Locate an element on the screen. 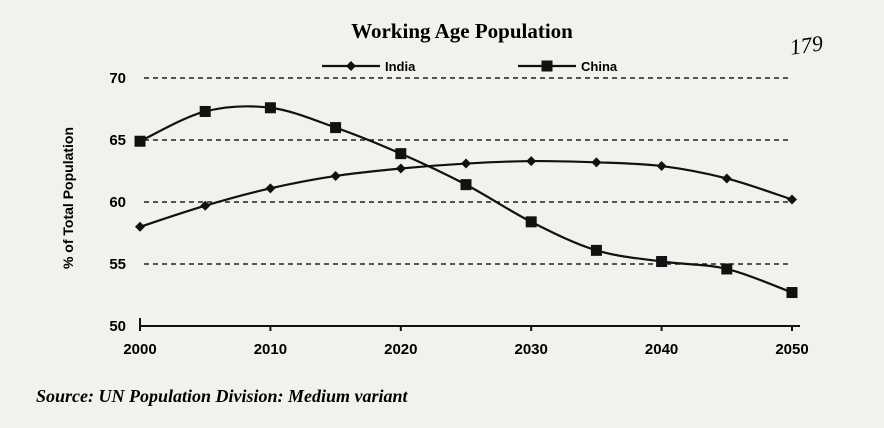  x-tick-2000: 2000 is located at coordinates (139, 349).